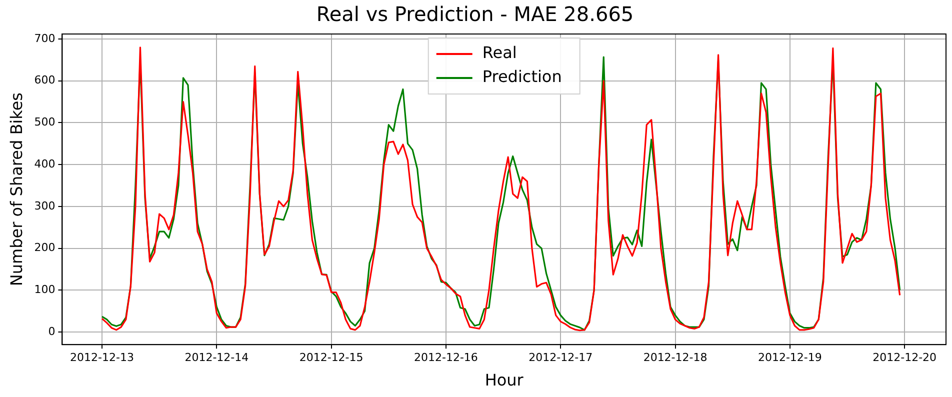 The image size is (952, 397). I want to click on chart-title: Real vs Prediction - MAE 28.665, so click(475, 14).